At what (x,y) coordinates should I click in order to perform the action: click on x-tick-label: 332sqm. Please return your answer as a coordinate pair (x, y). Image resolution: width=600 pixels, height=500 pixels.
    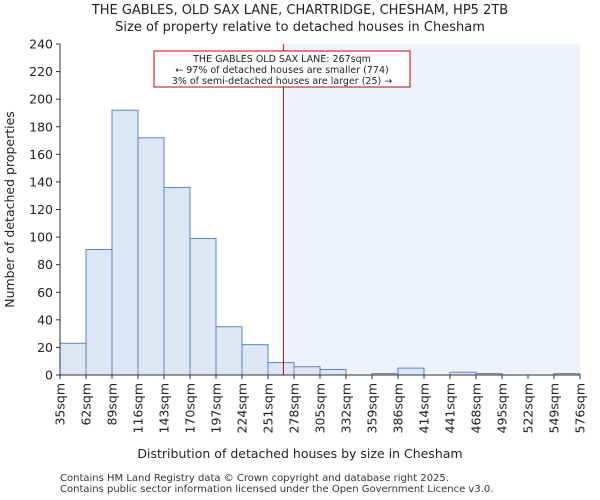
    Looking at the image, I should click on (346, 408).